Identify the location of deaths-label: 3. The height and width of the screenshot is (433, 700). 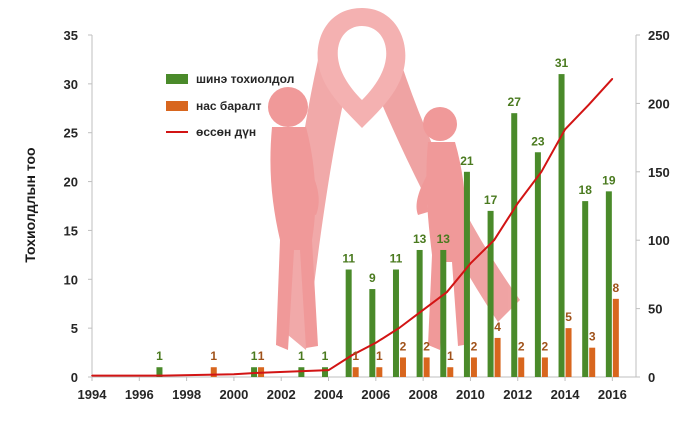
(592, 337).